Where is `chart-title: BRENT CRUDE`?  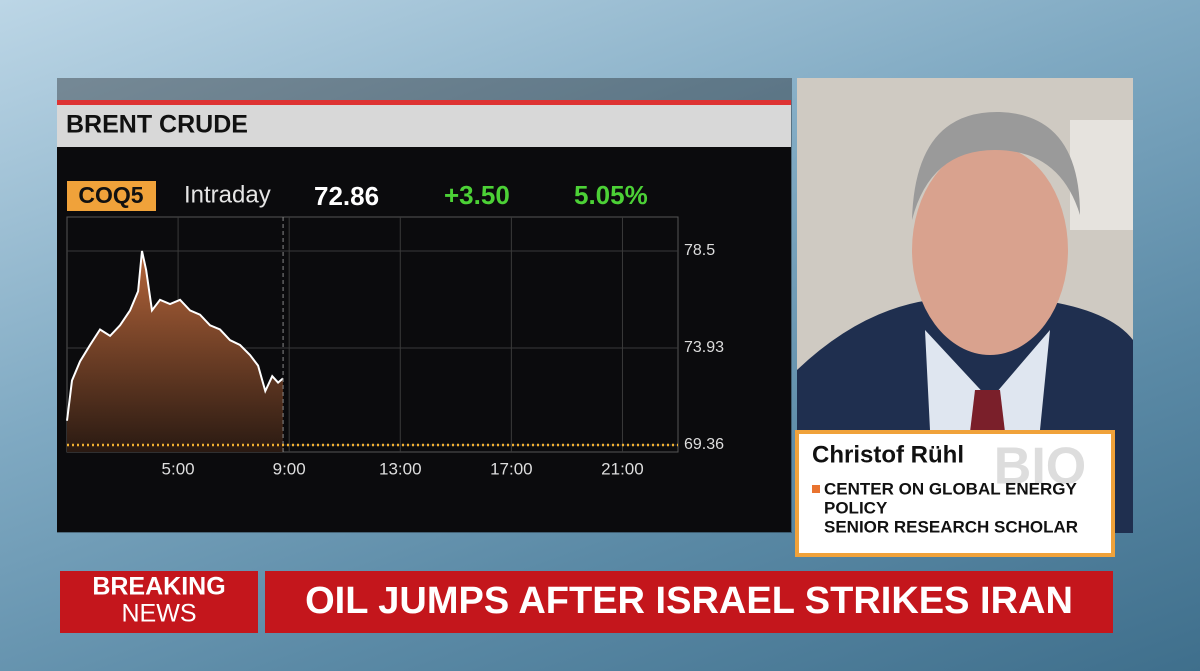
chart-title: BRENT CRUDE is located at coordinates (157, 125).